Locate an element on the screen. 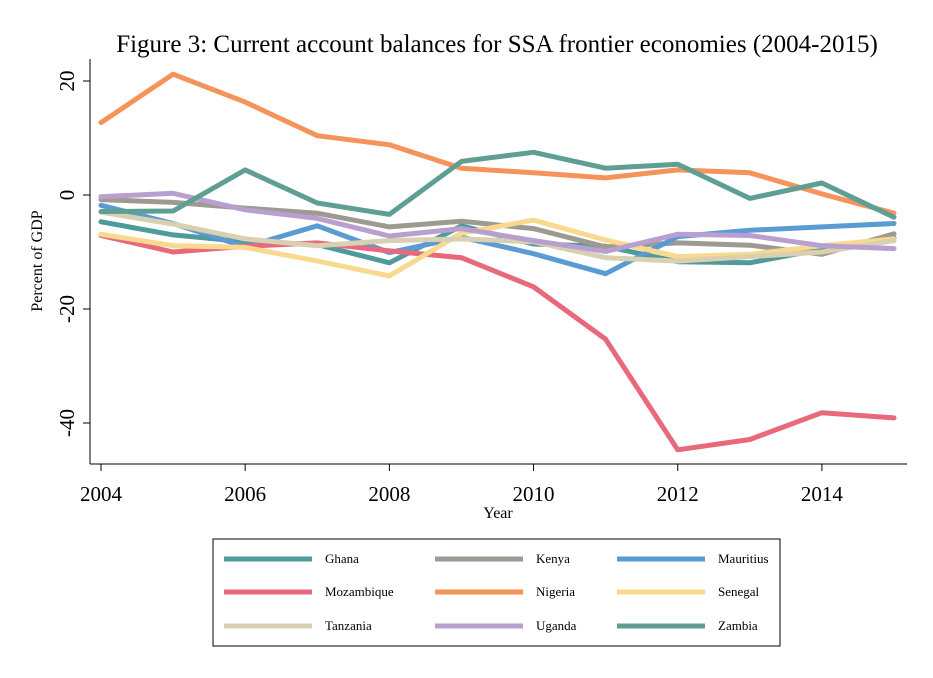  y-tick-label: -20 is located at coordinates (67, 309).